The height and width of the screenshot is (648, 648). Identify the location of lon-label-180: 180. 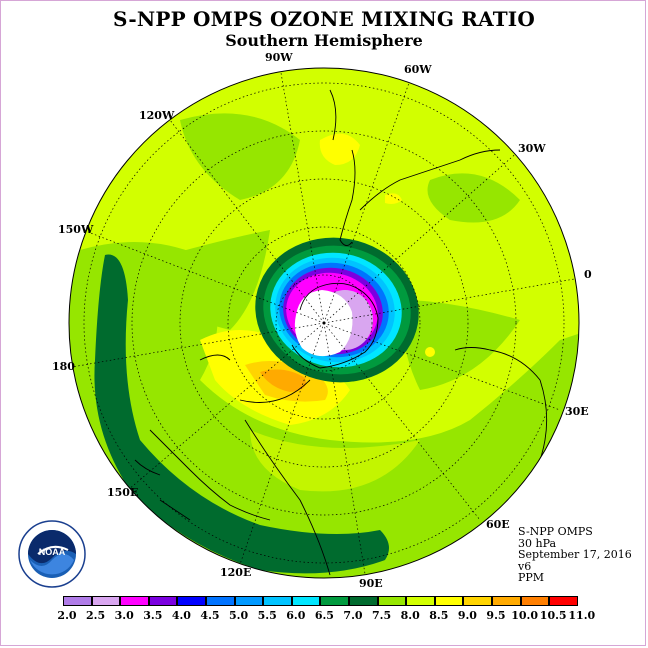
(63, 366).